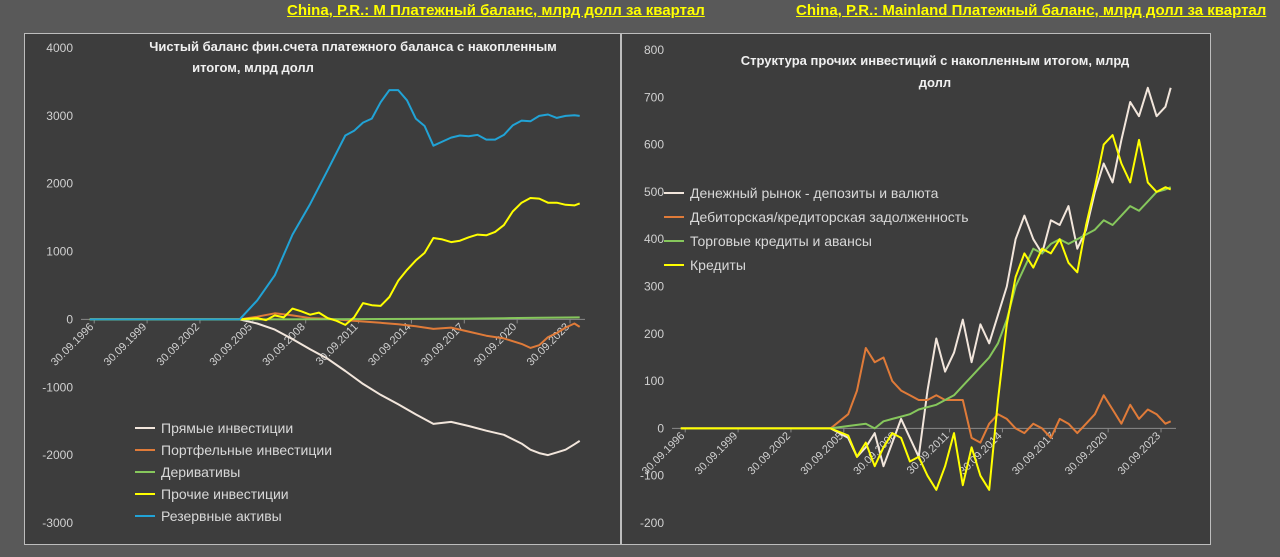 The height and width of the screenshot is (557, 1280). What do you see at coordinates (935, 82) in the screenshot?
I see `right-chart-title-line2: долл` at bounding box center [935, 82].